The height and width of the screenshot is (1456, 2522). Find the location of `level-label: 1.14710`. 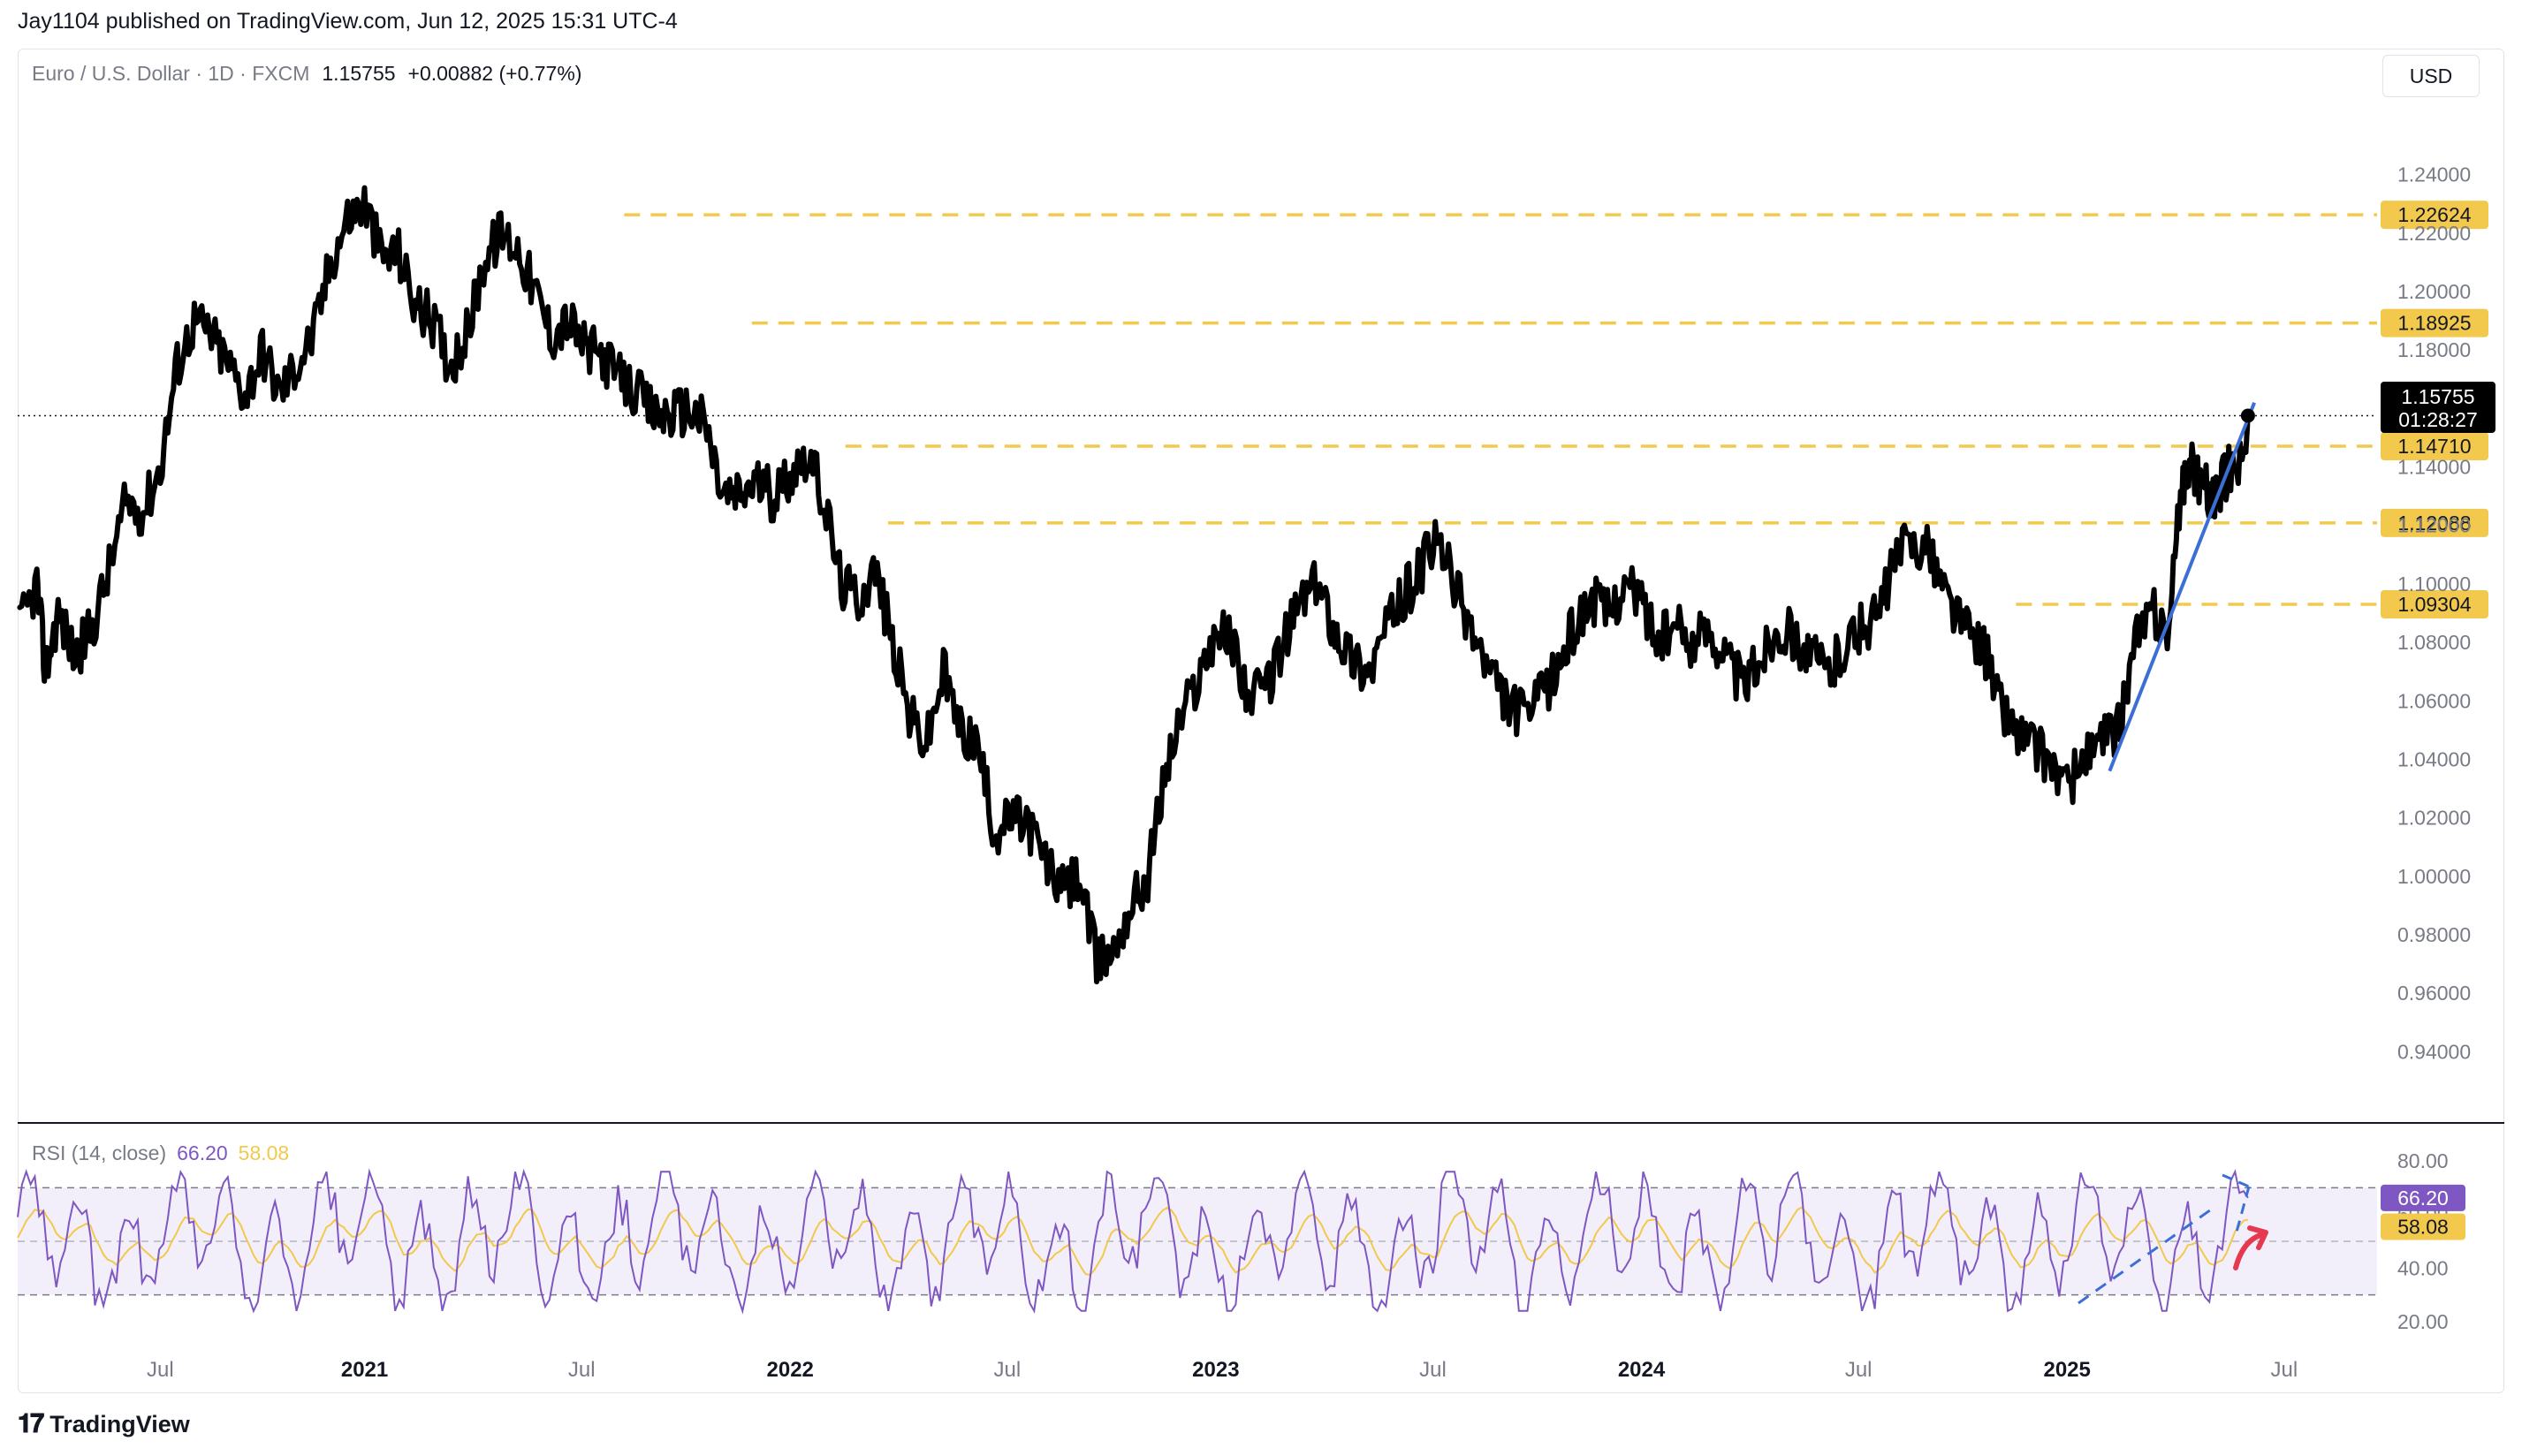

level-label: 1.14710 is located at coordinates (2434, 446).